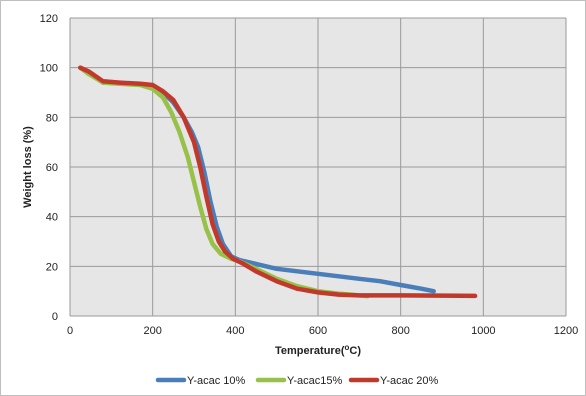 Image resolution: width=586 pixels, height=396 pixels. Describe the element at coordinates (310, 351) in the screenshot. I see `x-axis-title-main: Temperature(` at that location.